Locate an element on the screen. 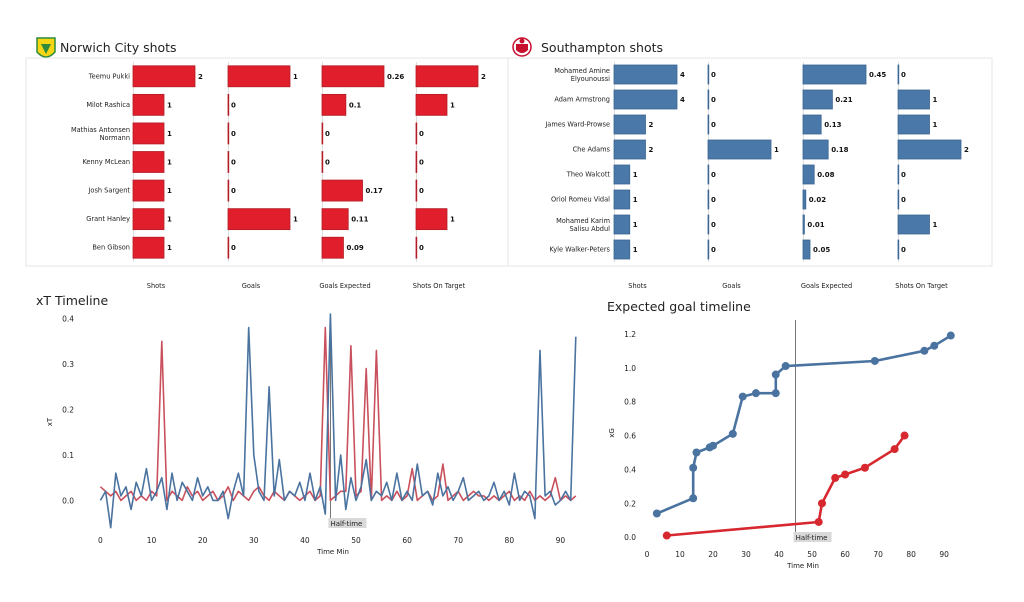 The height and width of the screenshot is (602, 1024). player-label: Adam Armstrong is located at coordinates (582, 100).